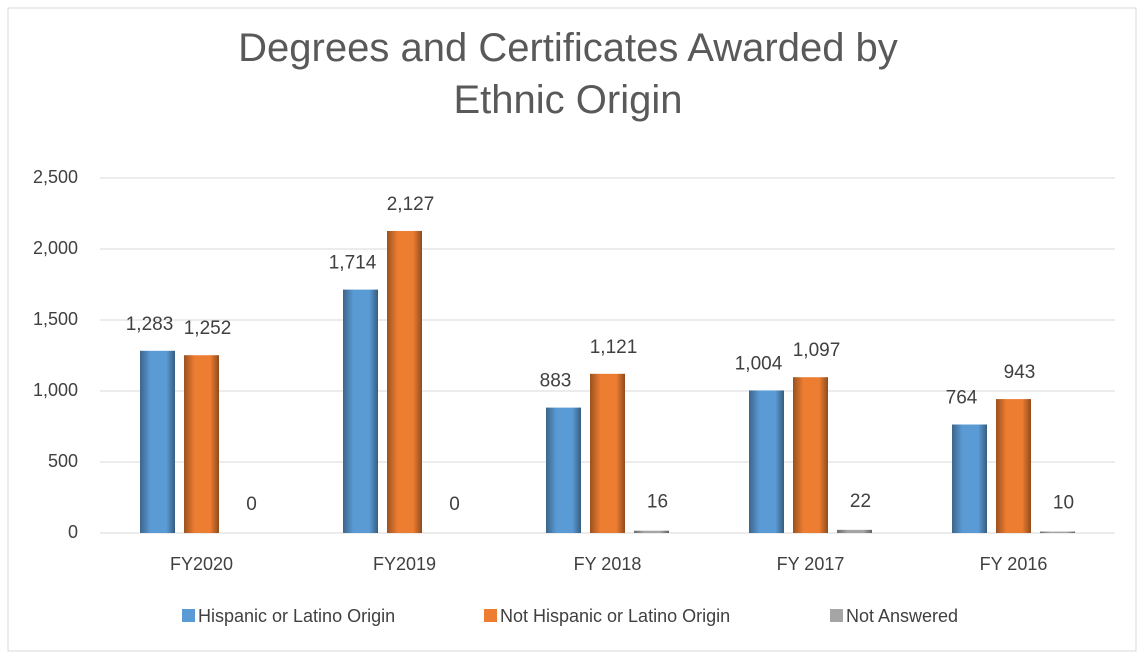  I want to click on legend-label: Not Hispanic or Latino Origin, so click(615, 616).